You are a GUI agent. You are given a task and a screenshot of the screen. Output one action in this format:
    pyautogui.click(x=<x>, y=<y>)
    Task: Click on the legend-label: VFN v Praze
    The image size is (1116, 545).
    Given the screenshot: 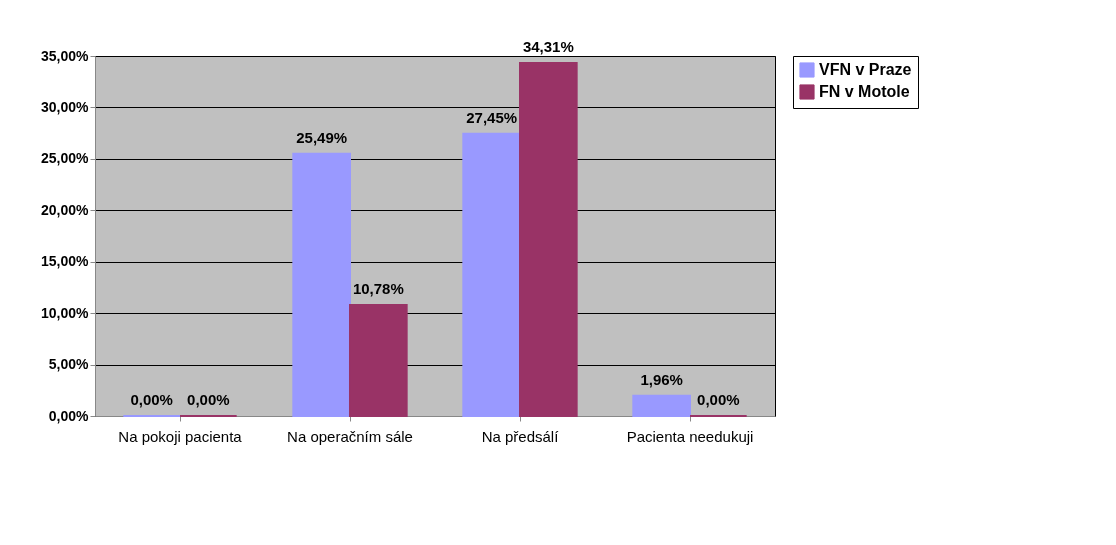 What is the action you would take?
    pyautogui.click(x=865, y=69)
    